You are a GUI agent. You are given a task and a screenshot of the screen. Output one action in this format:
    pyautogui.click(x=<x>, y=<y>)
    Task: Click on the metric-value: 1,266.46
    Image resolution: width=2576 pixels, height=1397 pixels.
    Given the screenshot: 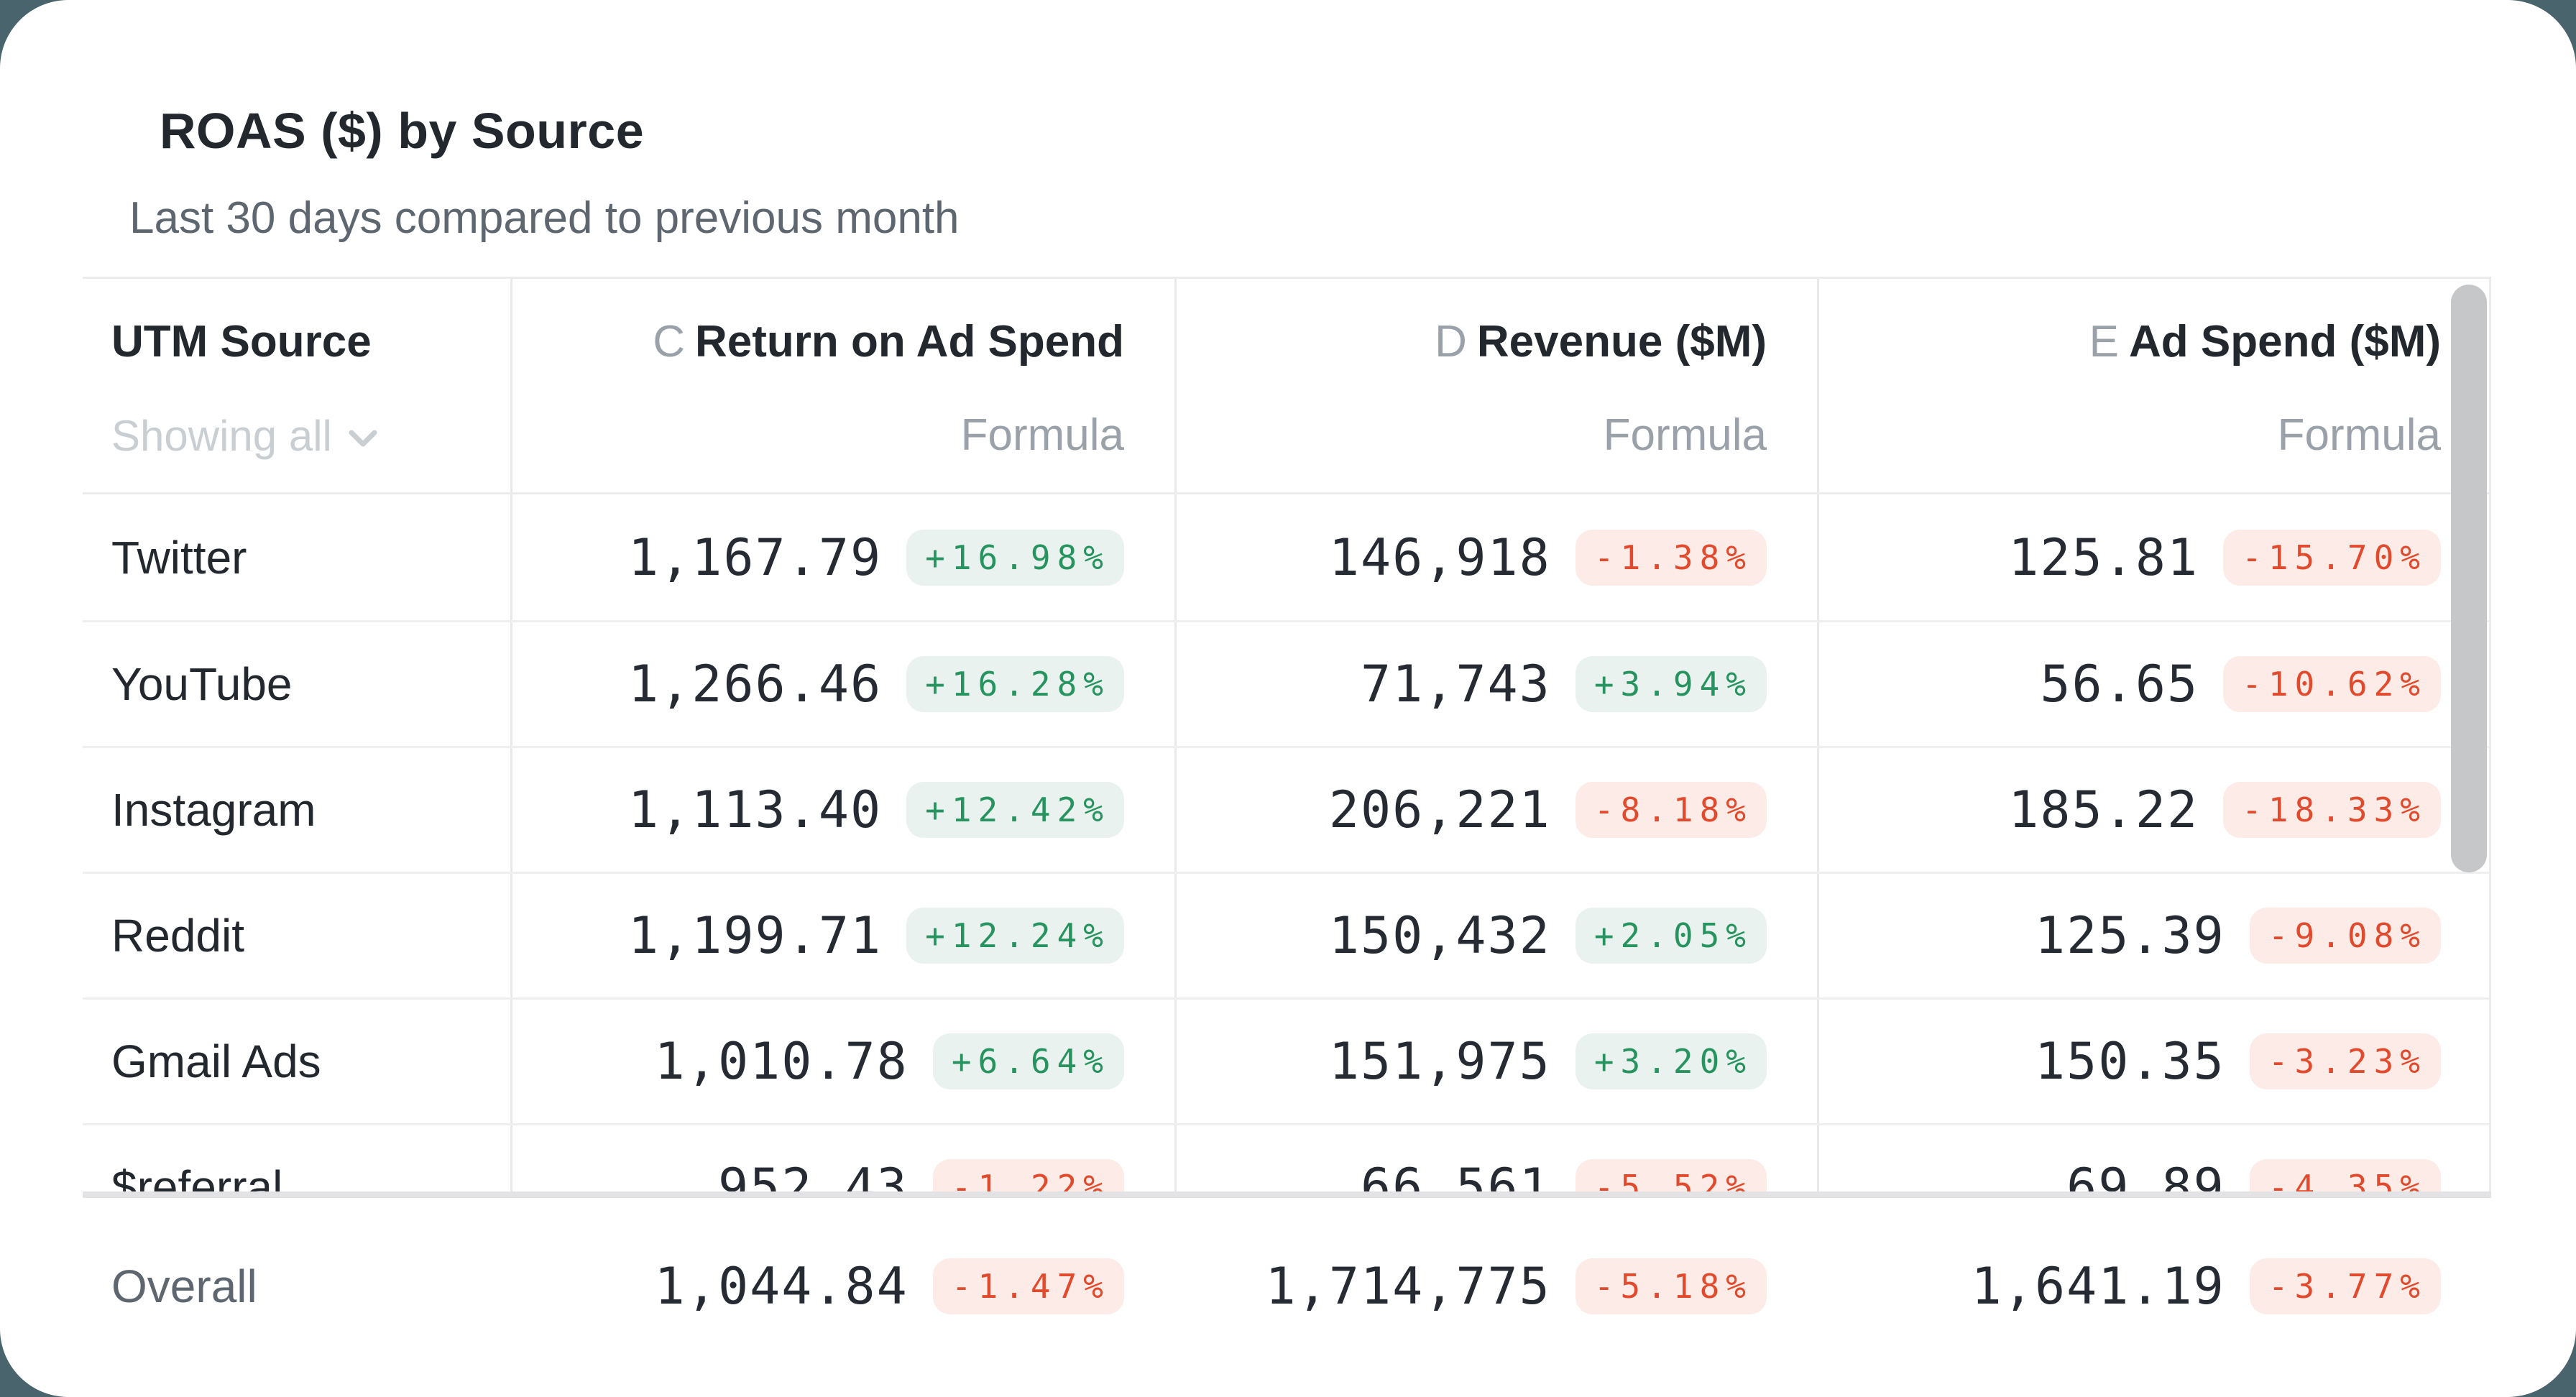 What is the action you would take?
    pyautogui.click(x=755, y=684)
    